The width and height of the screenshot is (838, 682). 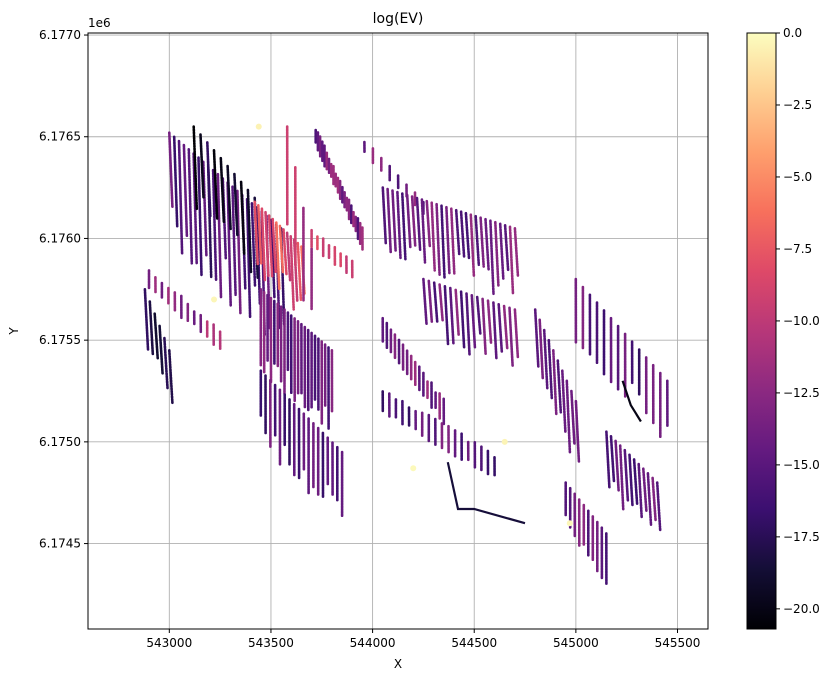 What do you see at coordinates (60, 340) in the screenshot?
I see `y-tick-label: 6.1755` at bounding box center [60, 340].